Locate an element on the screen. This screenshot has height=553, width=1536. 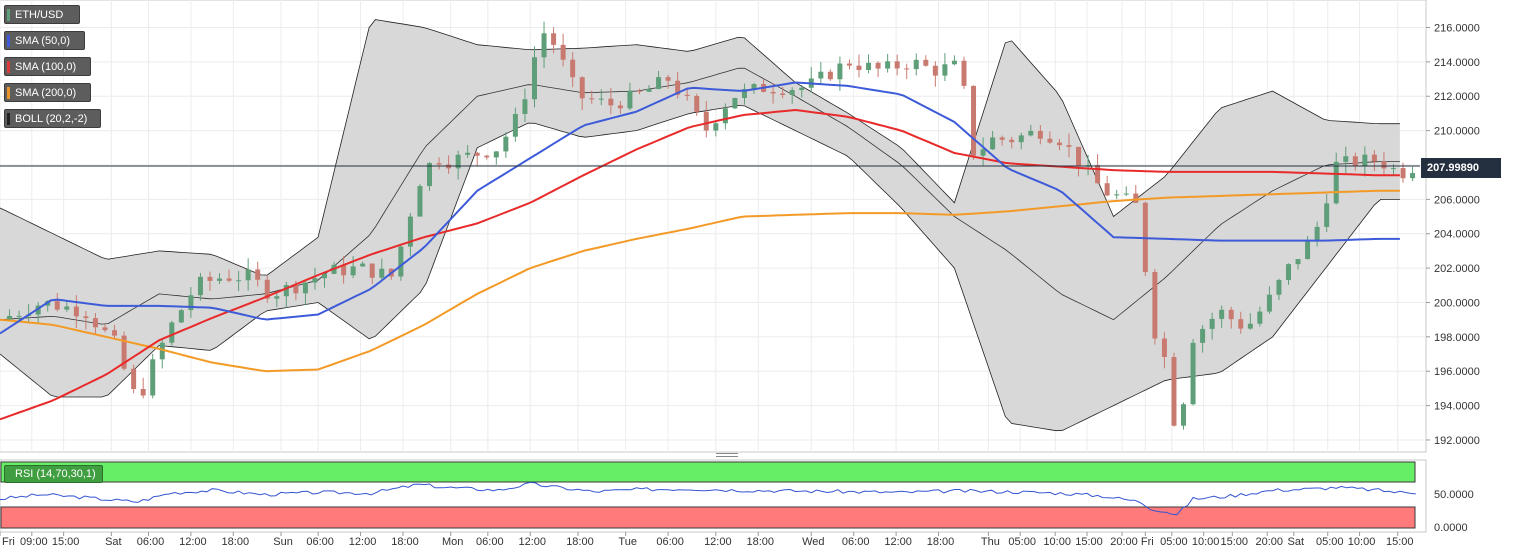
sma100-label: SMA (100,0) is located at coordinates (46, 67).